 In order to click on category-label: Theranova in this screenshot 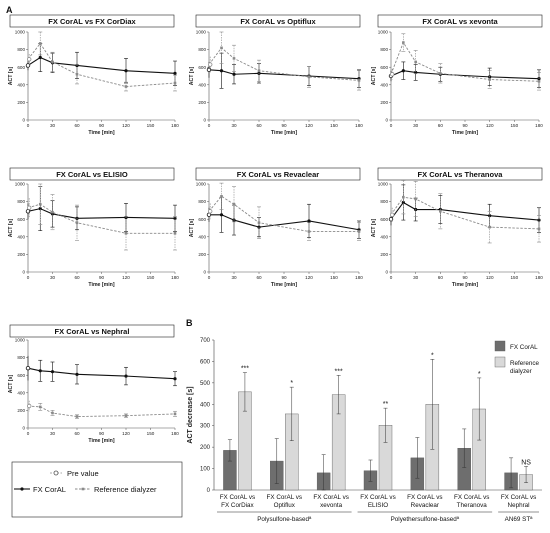, I will do `click(472, 505)`.